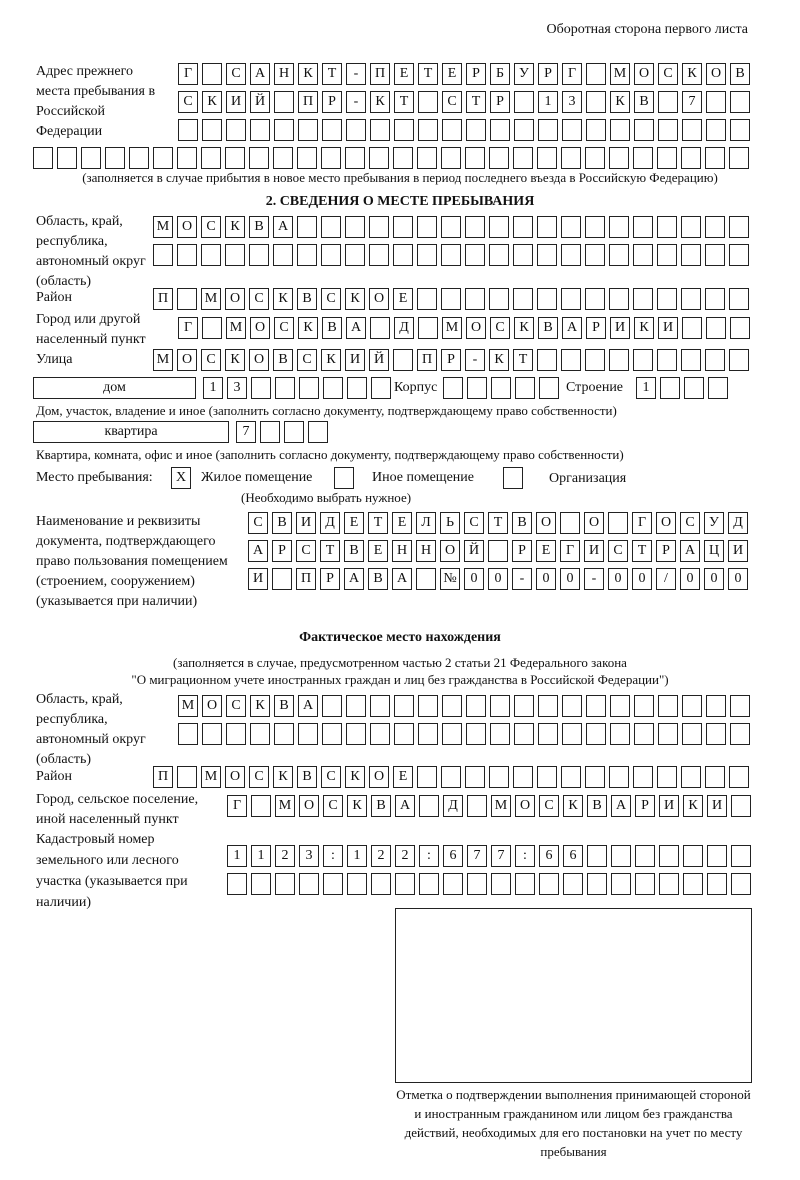 This screenshot has height=1180, width=800. What do you see at coordinates (453, 806) in the screenshot?
I see `char-cell: Д` at bounding box center [453, 806].